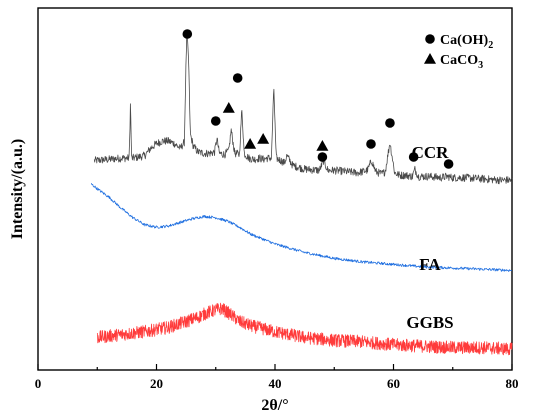 Image resolution: width=550 pixels, height=419 pixels. Describe the element at coordinates (274, 405) in the screenshot. I see `x-axis-title: 2θ/°` at that location.